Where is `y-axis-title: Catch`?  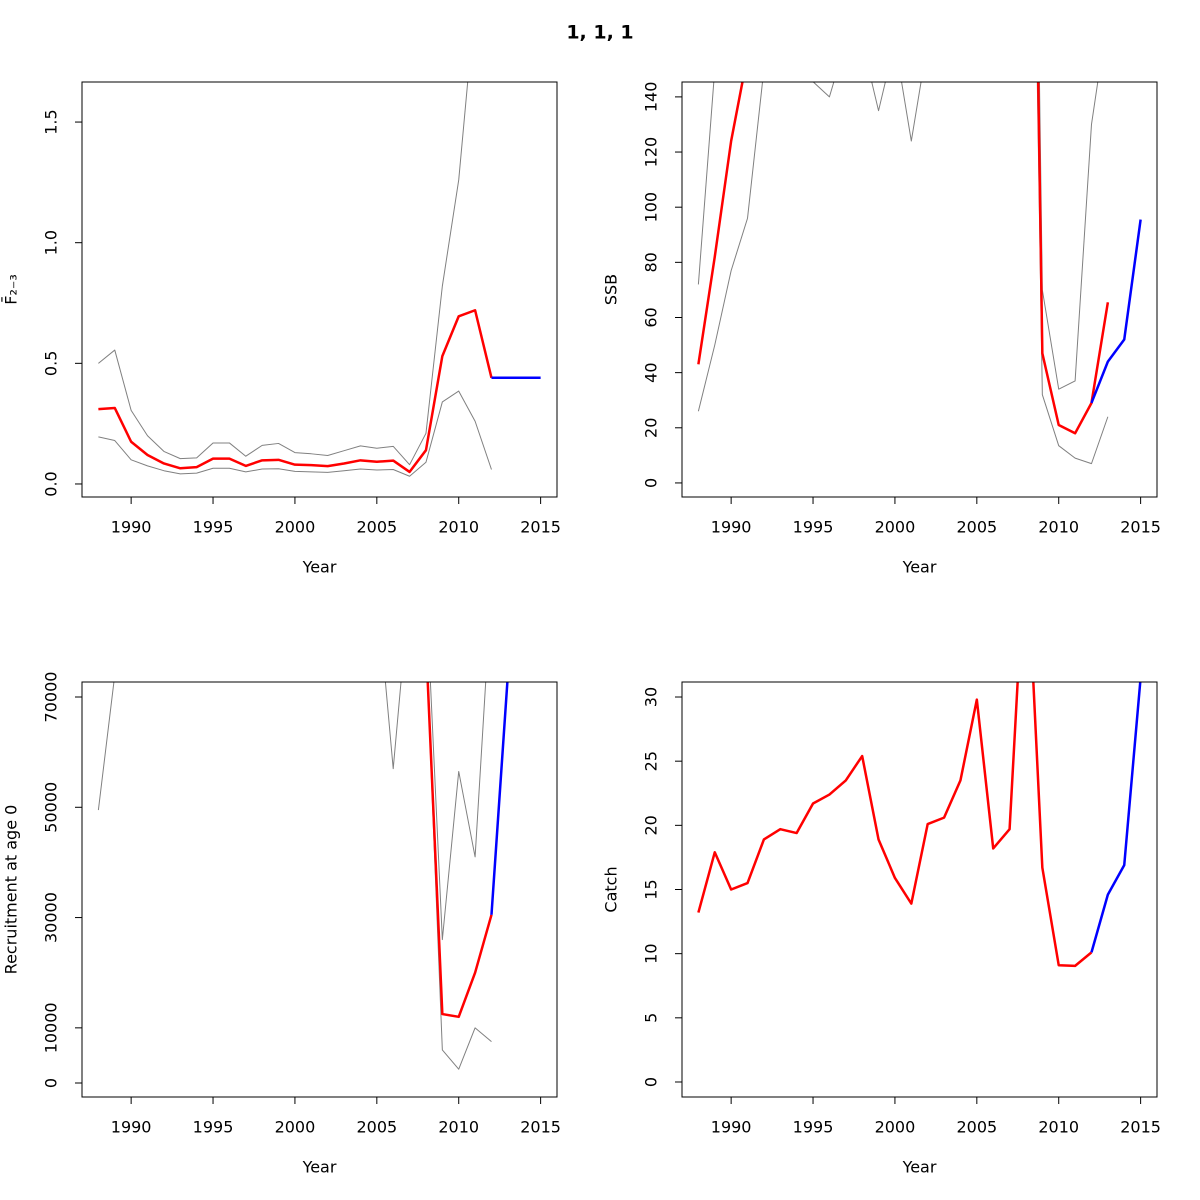
y-axis-title: Catch is located at coordinates (611, 889).